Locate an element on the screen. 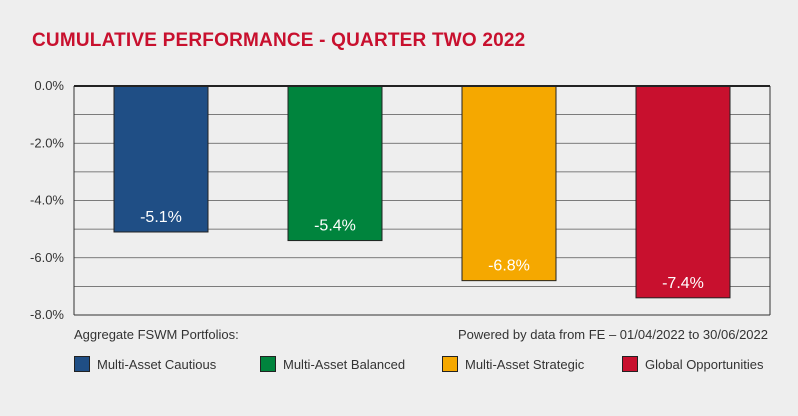 The width and height of the screenshot is (798, 416). legend-item: Multi-Asset Balanced is located at coordinates (332, 364).